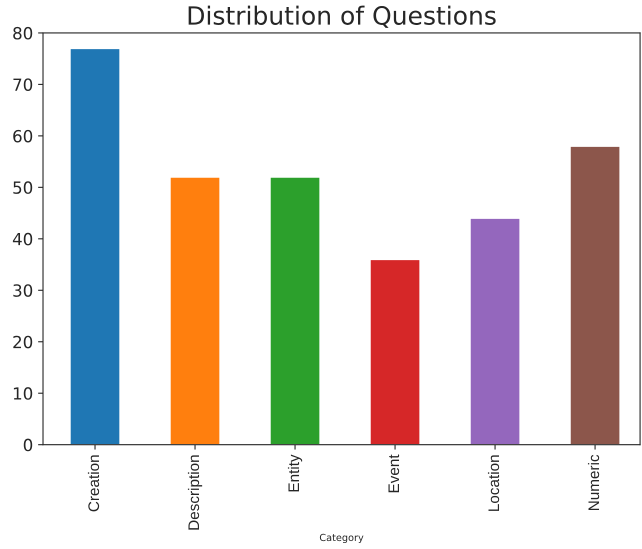 Image resolution: width=642 pixels, height=549 pixels. Describe the element at coordinates (94, 483) in the screenshot. I see `x-tick-label: Creation` at that location.